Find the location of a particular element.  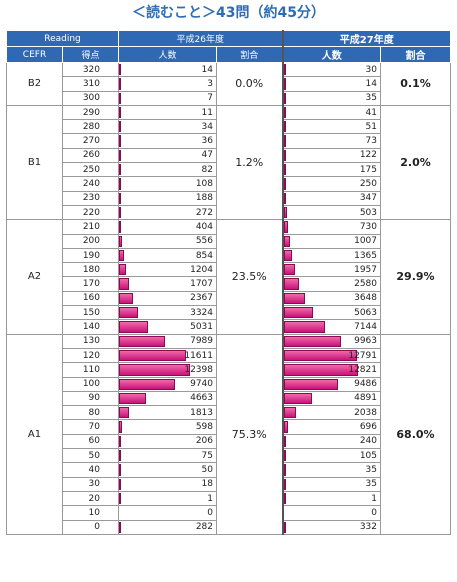

ratio-26: 0.0% is located at coordinates (250, 84).